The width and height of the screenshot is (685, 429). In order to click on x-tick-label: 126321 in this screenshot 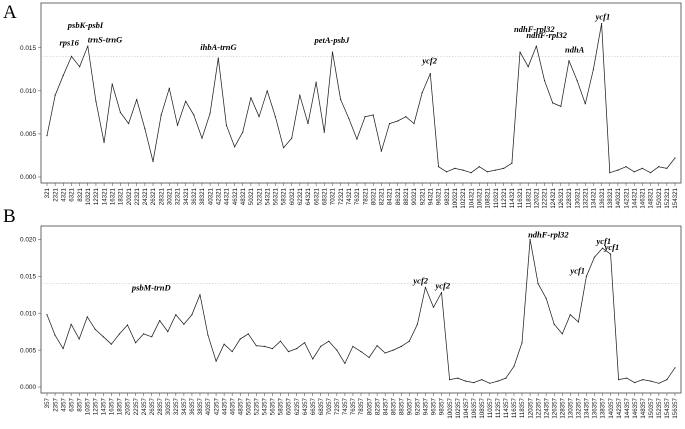, I will do `click(561, 197)`.